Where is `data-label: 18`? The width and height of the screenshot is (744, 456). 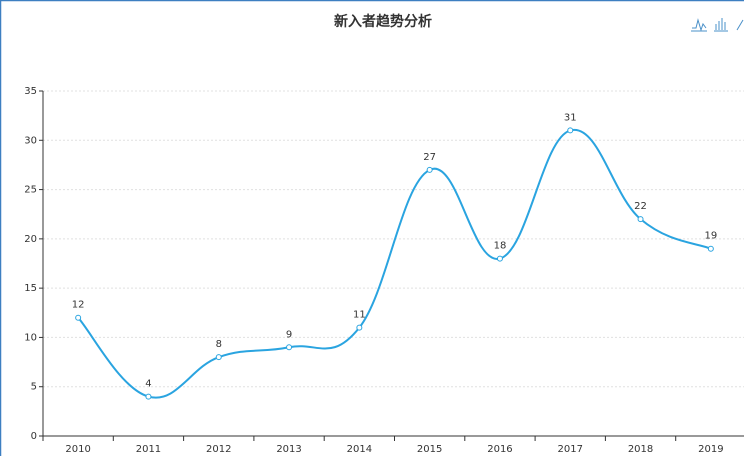 data-label: 18 is located at coordinates (500, 246).